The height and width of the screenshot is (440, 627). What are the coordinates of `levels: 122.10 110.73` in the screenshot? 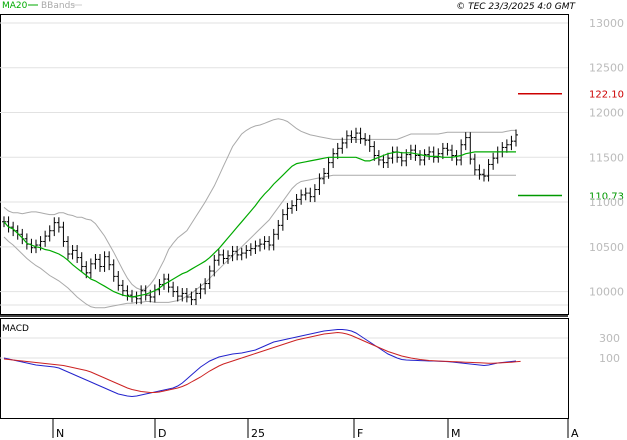 It's located at (571, 146).